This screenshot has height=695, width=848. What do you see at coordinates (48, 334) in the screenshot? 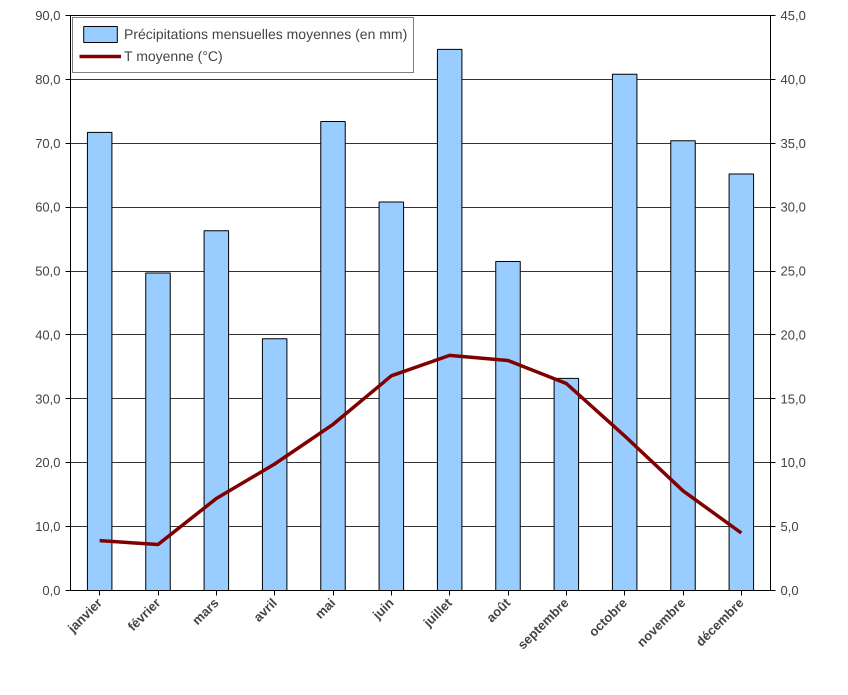
I see `y-tick-label: 40,0` at bounding box center [48, 334].